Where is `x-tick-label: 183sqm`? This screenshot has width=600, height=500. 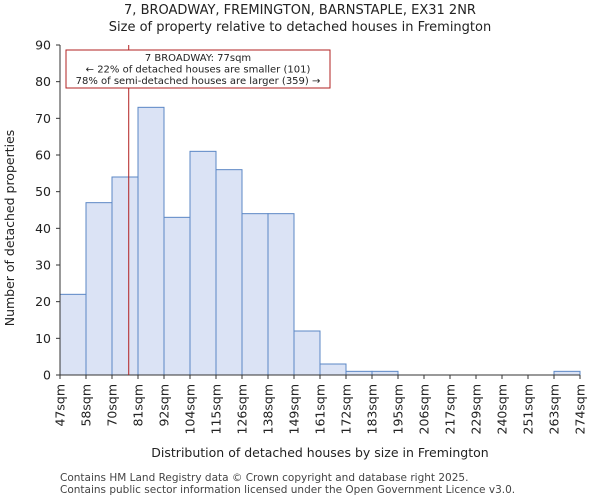
x-tick-label: 183sqm is located at coordinates (372, 409).